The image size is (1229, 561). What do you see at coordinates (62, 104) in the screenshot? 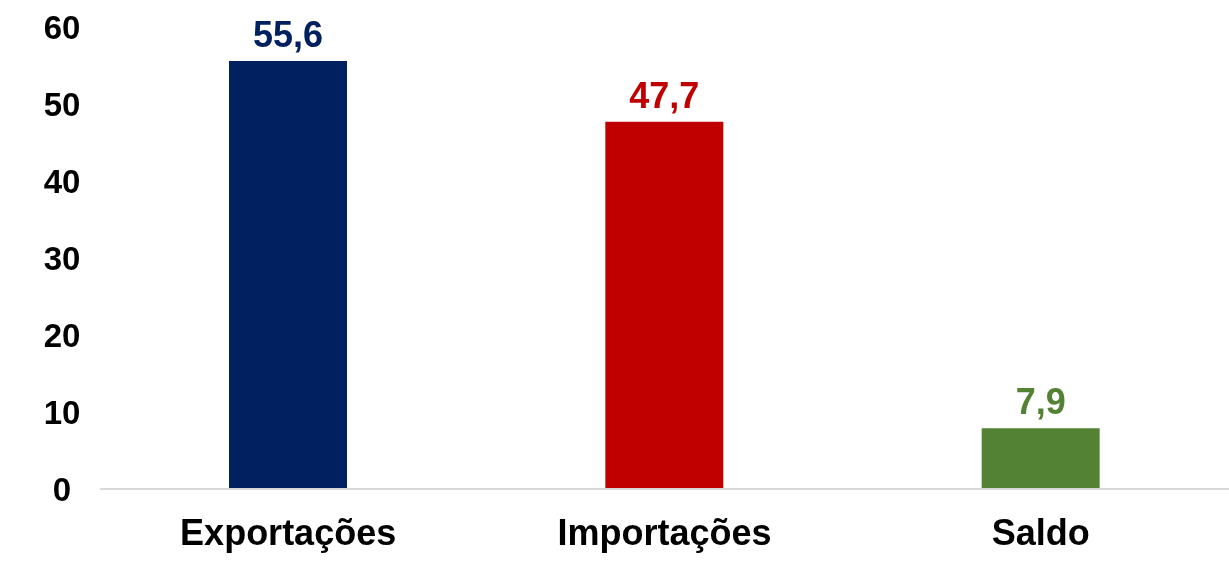
I see `y-tick-label: 50` at bounding box center [62, 104].